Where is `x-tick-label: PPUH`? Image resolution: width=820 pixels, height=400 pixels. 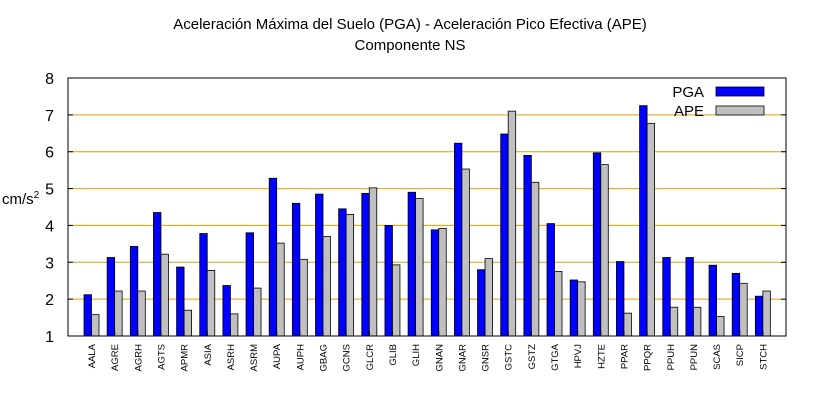
x-tick-label: PPUH is located at coordinates (671, 357).